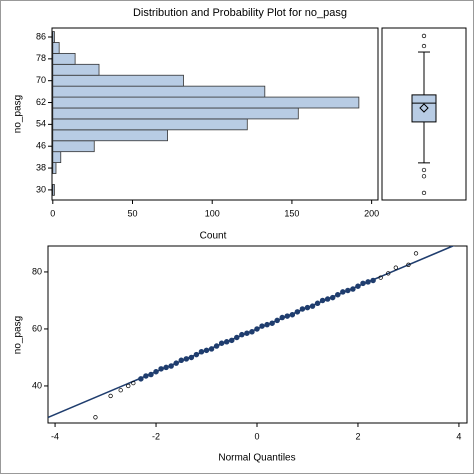 The height and width of the screenshot is (474, 474). I want to click on x-tick-label: 100, so click(212, 213).